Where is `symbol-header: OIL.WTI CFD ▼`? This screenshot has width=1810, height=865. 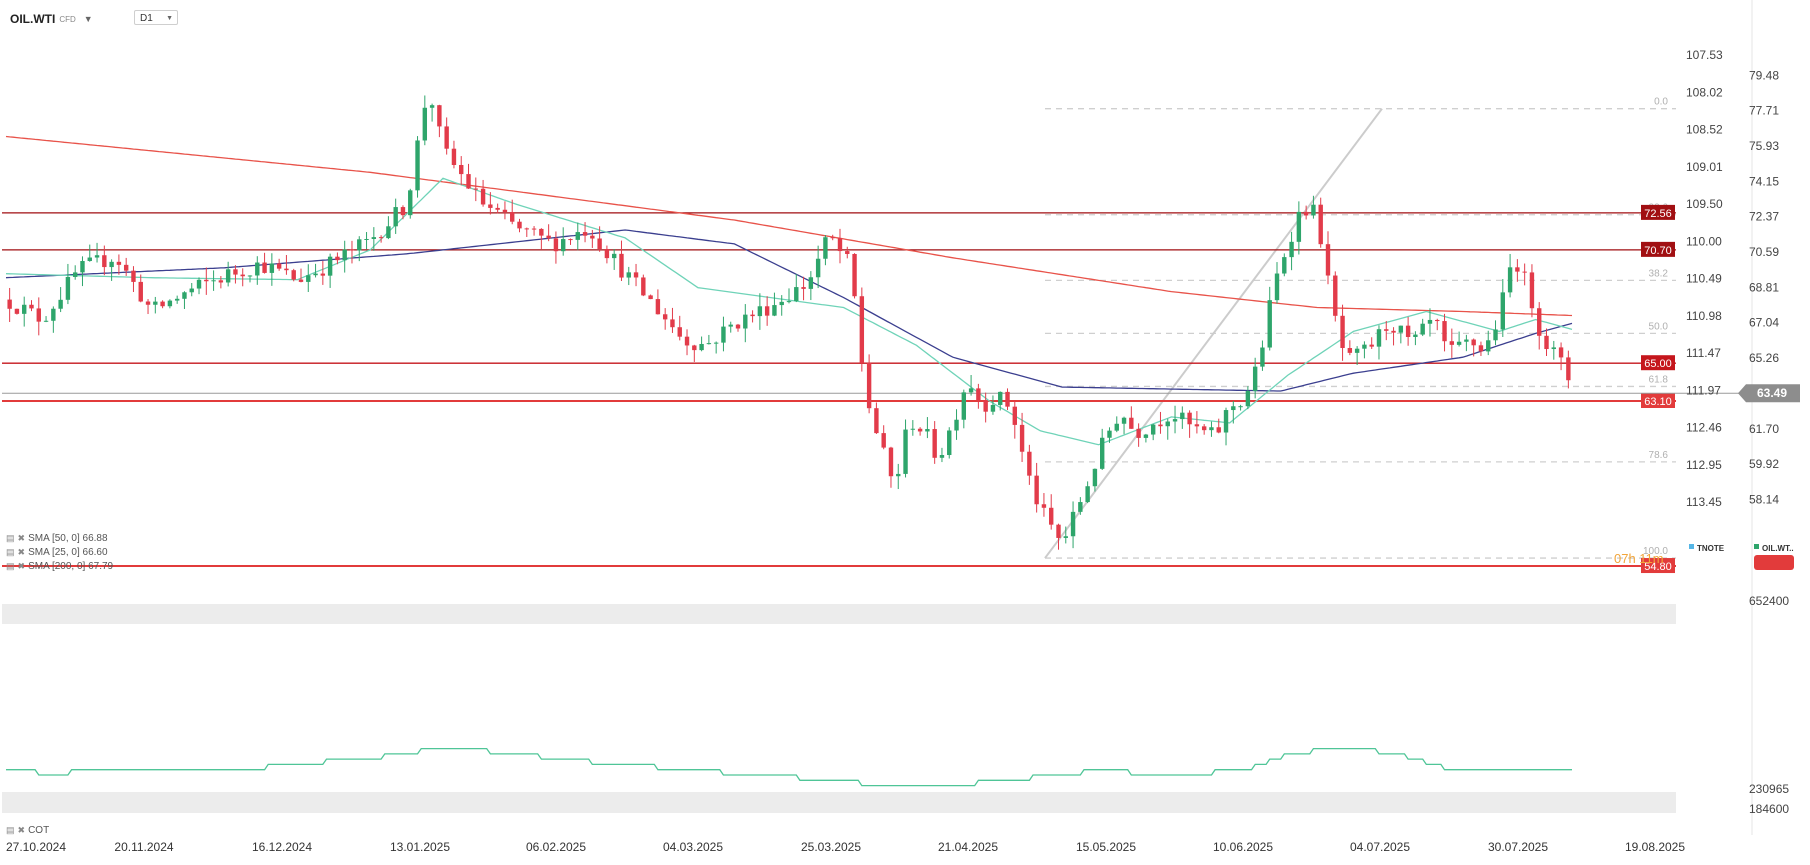 symbol-header: OIL.WTI CFD ▼ is located at coordinates (51, 19).